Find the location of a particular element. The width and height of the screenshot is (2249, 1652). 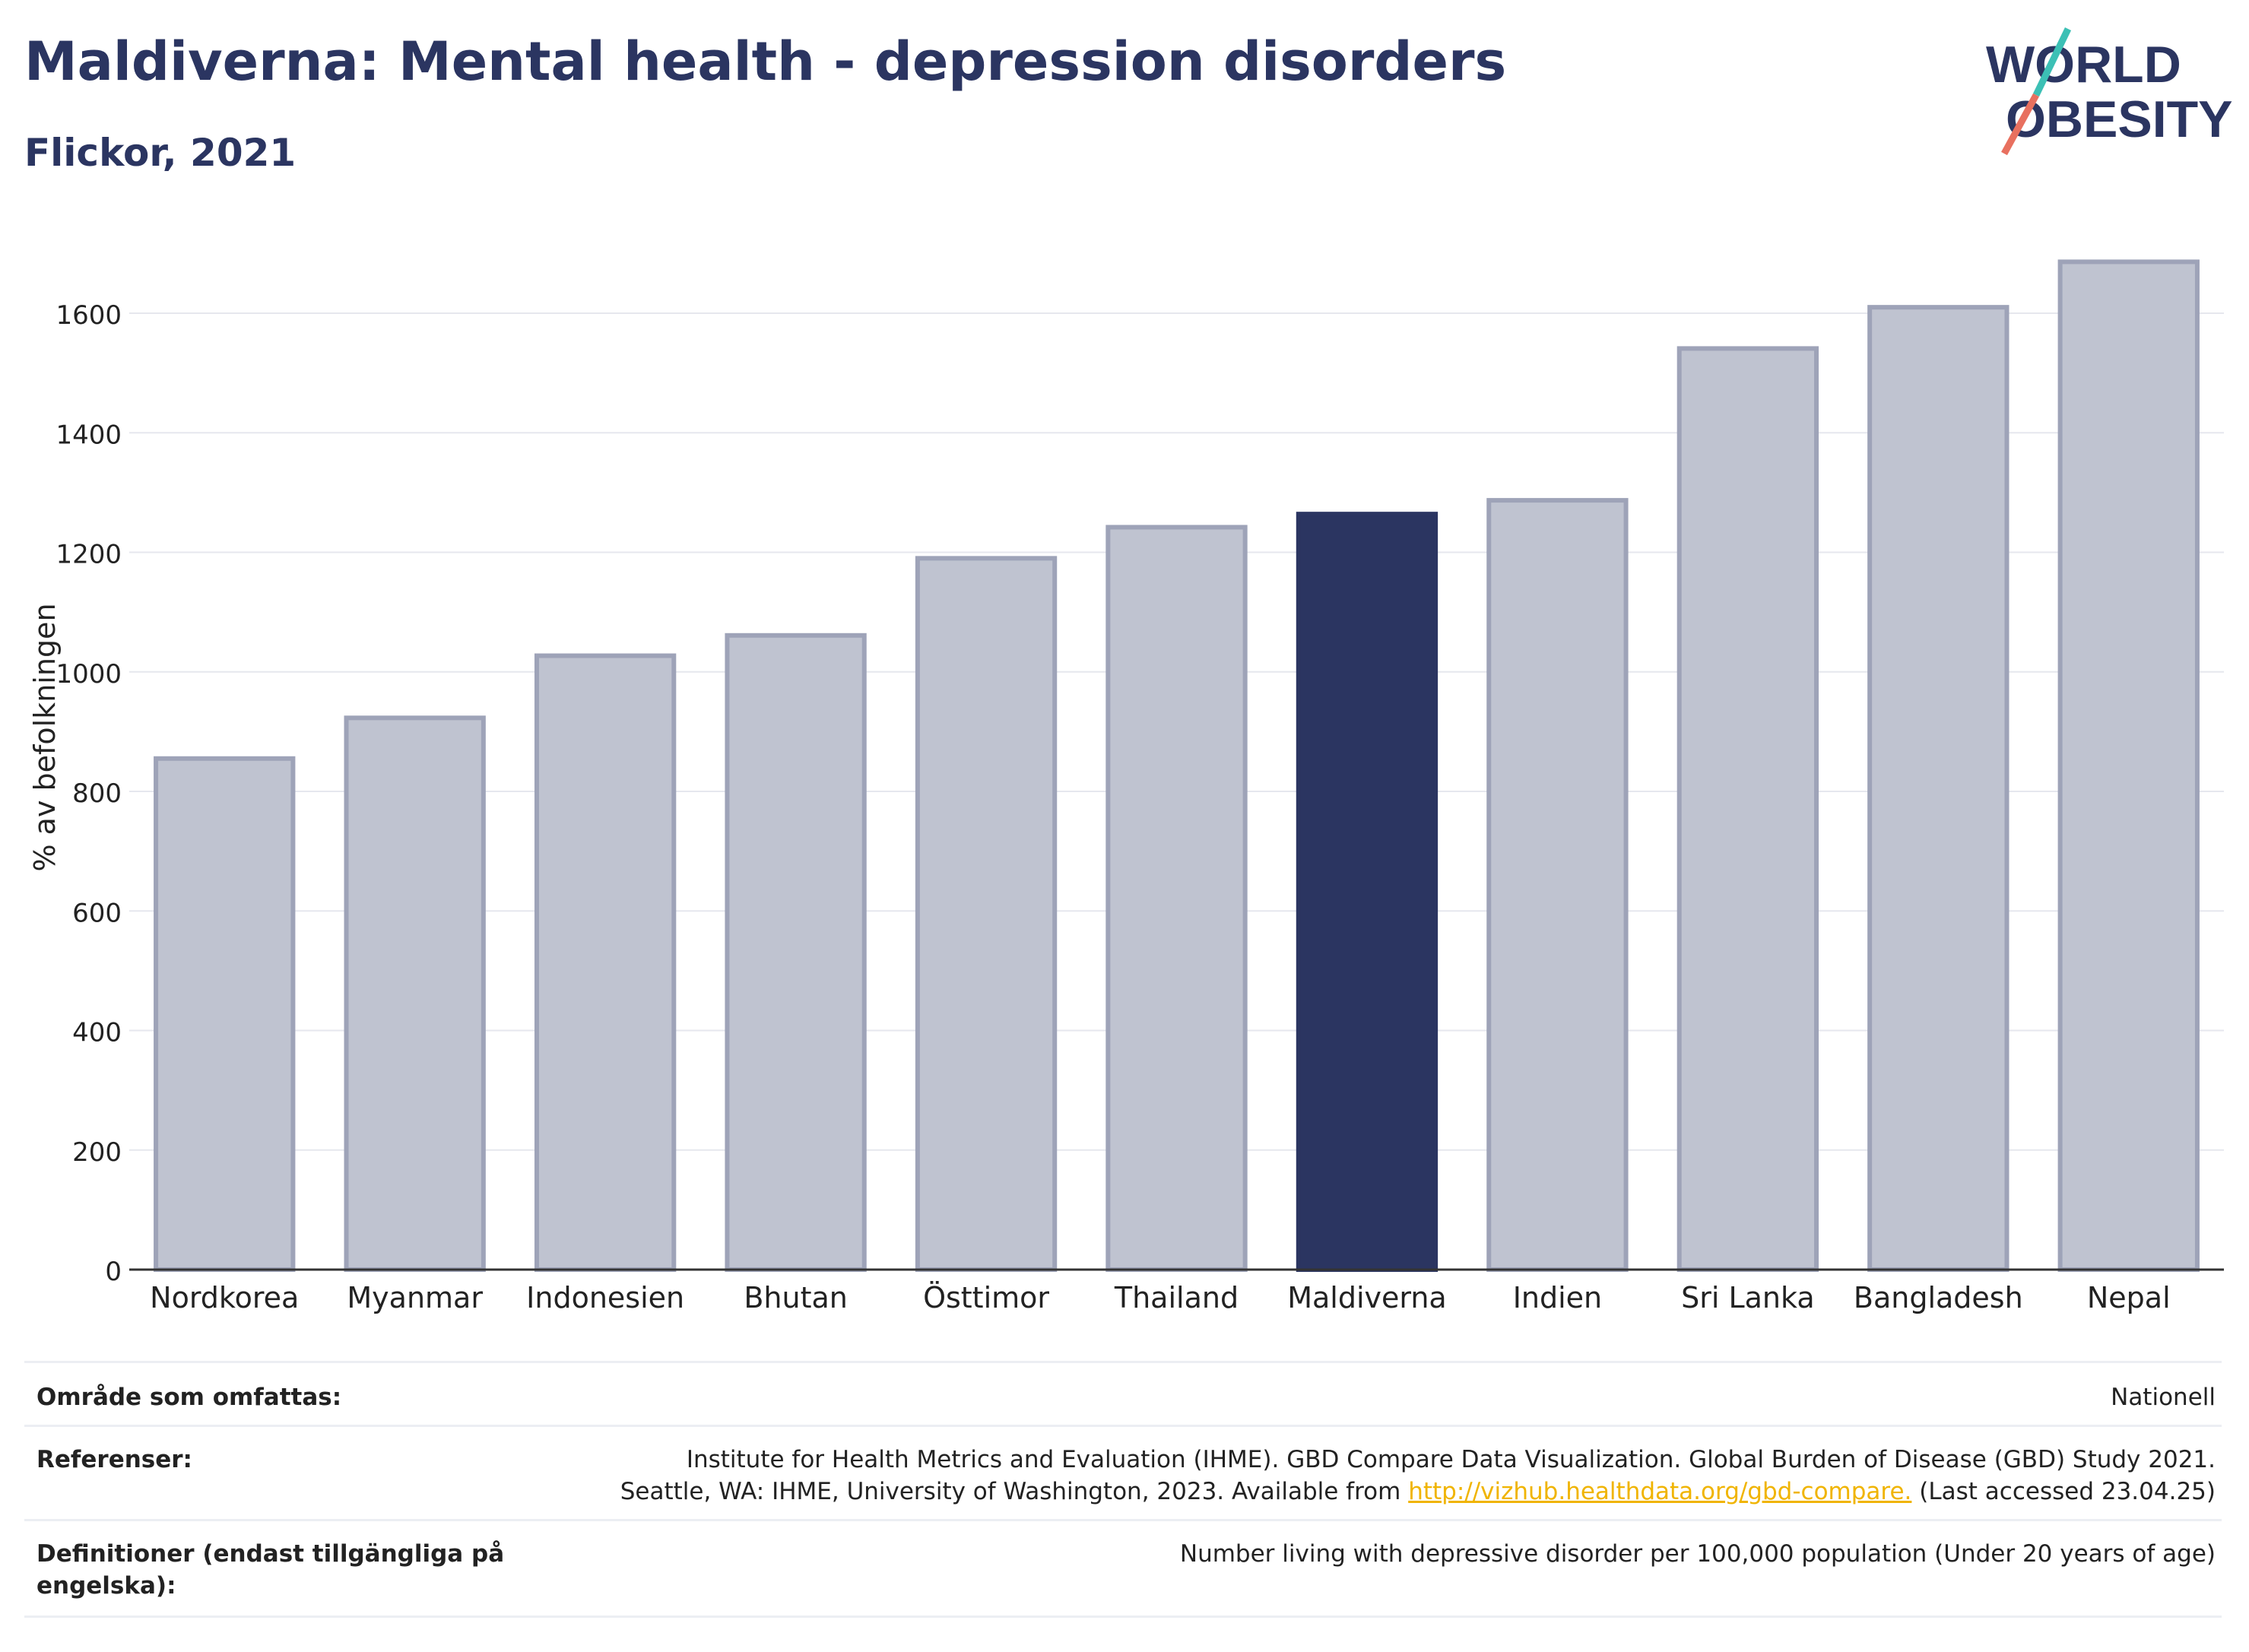

x-tick-label: Myanmar is located at coordinates (415, 1297).